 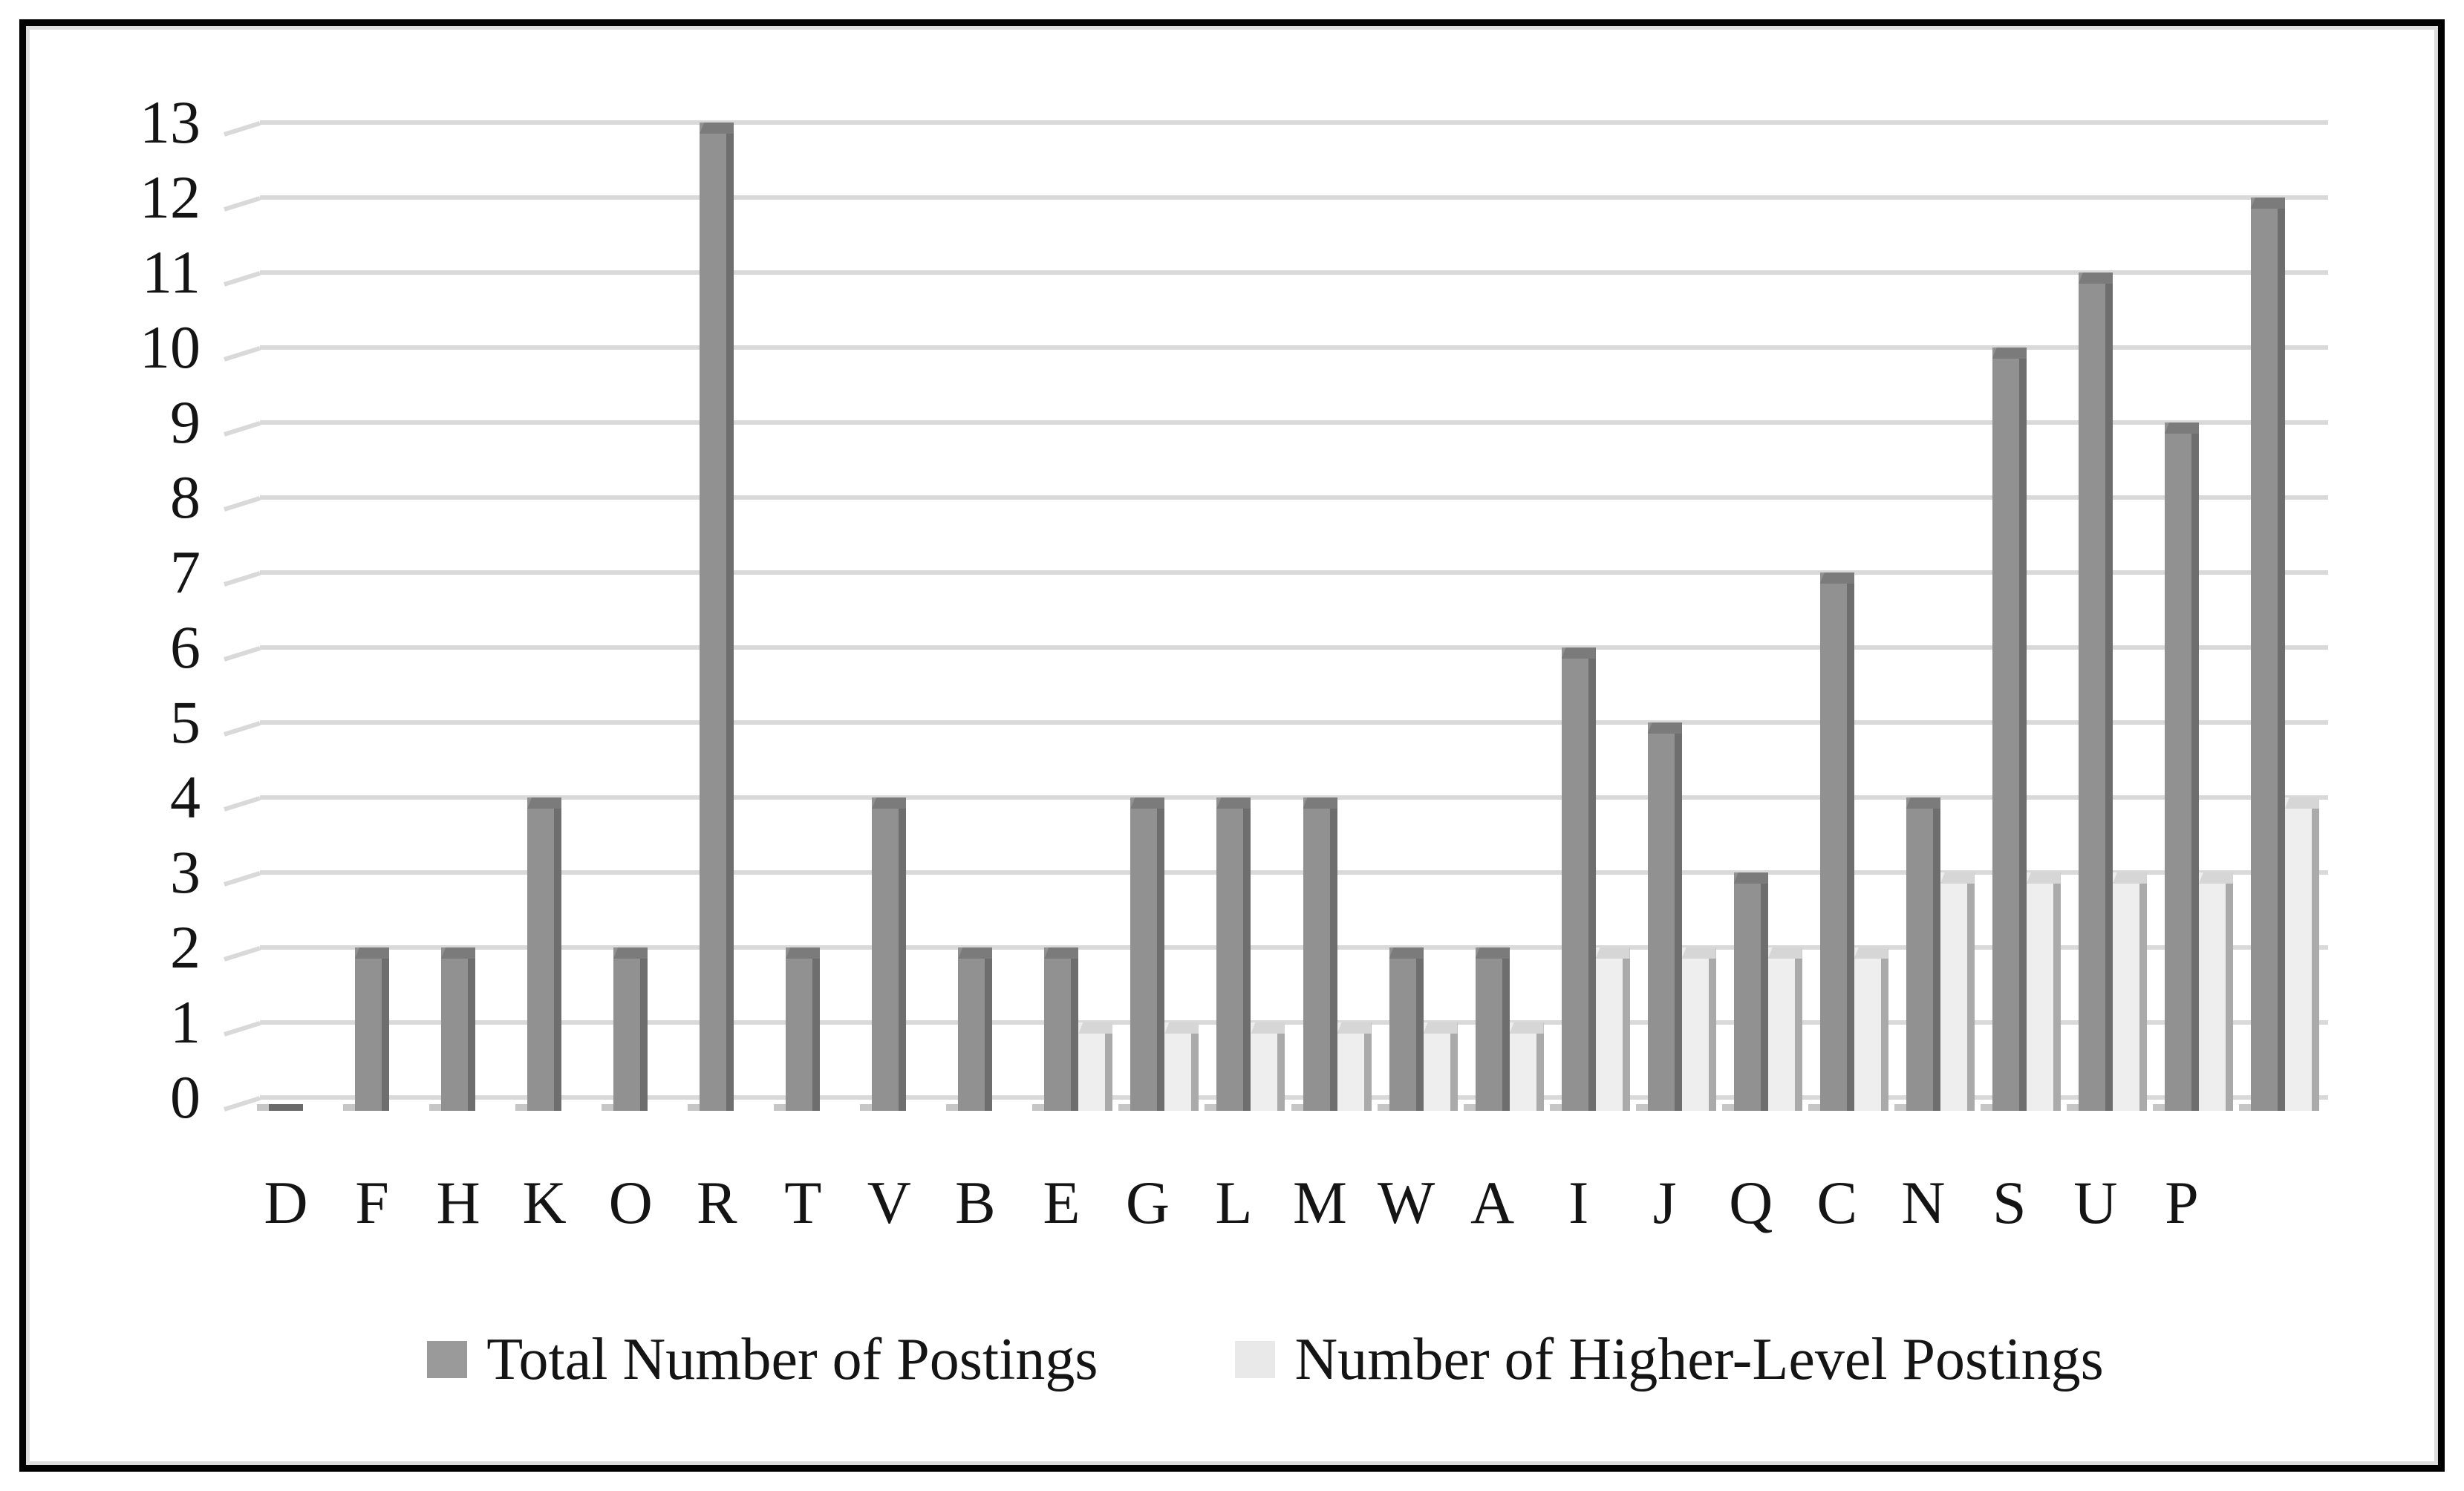 I want to click on x-category-label-N: N, so click(x=1924, y=1203).